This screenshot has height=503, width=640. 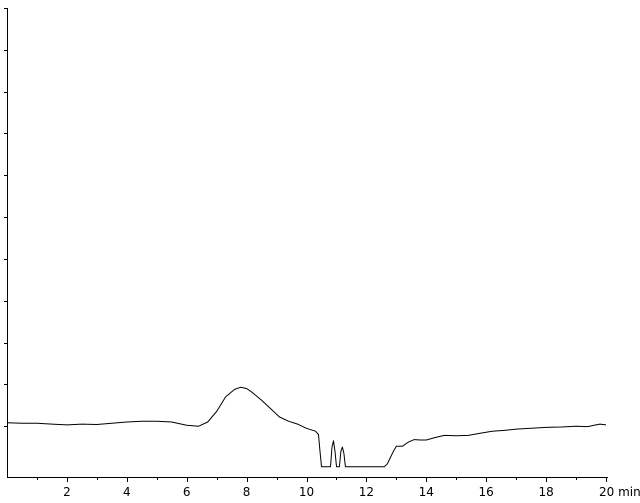 What do you see at coordinates (545, 492) in the screenshot?
I see `x-tick-label: 18` at bounding box center [545, 492].